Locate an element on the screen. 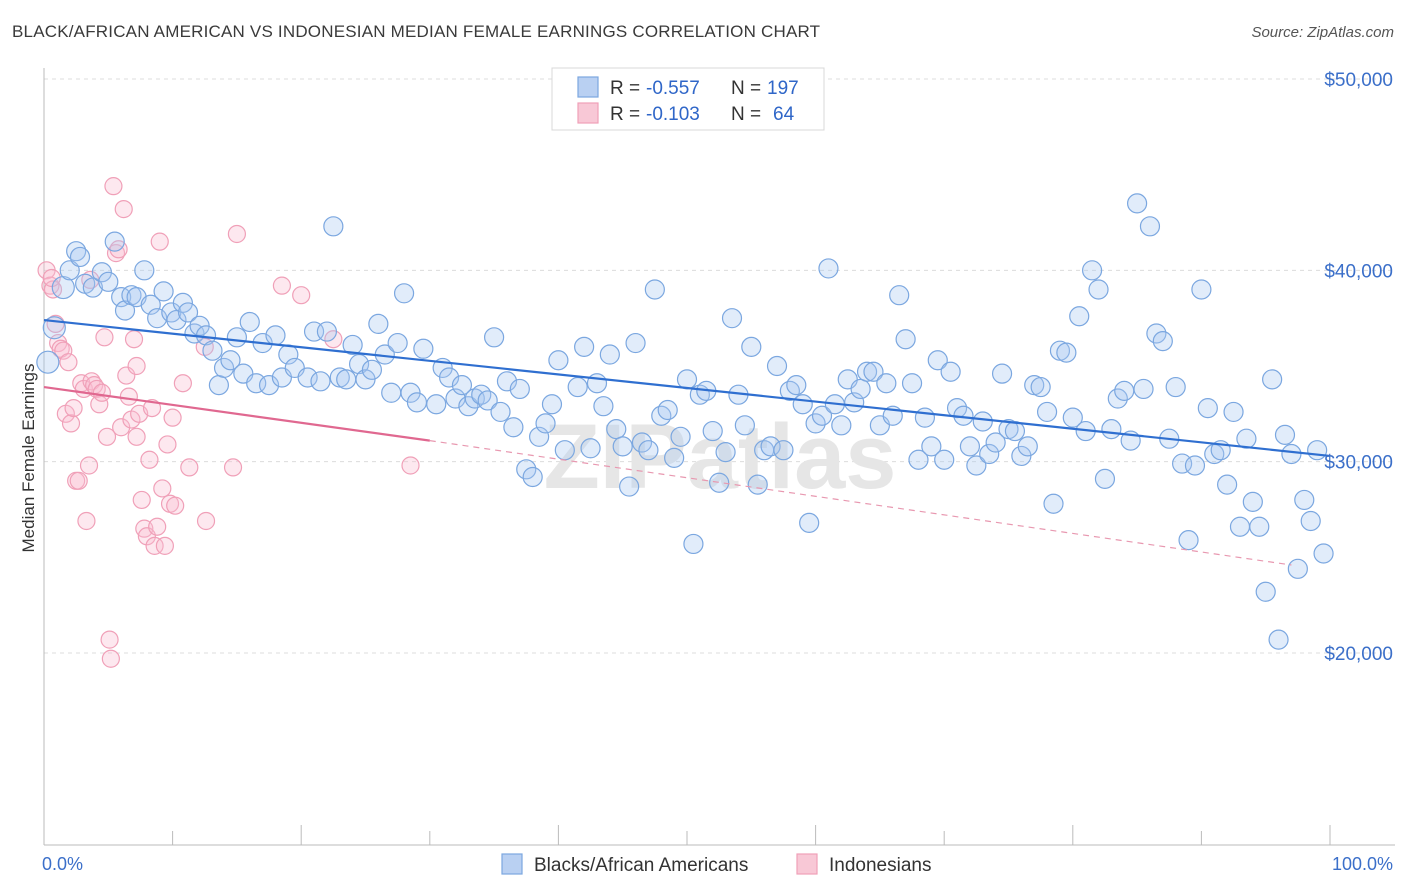  indonesians-points is located at coordinates (228, 422).